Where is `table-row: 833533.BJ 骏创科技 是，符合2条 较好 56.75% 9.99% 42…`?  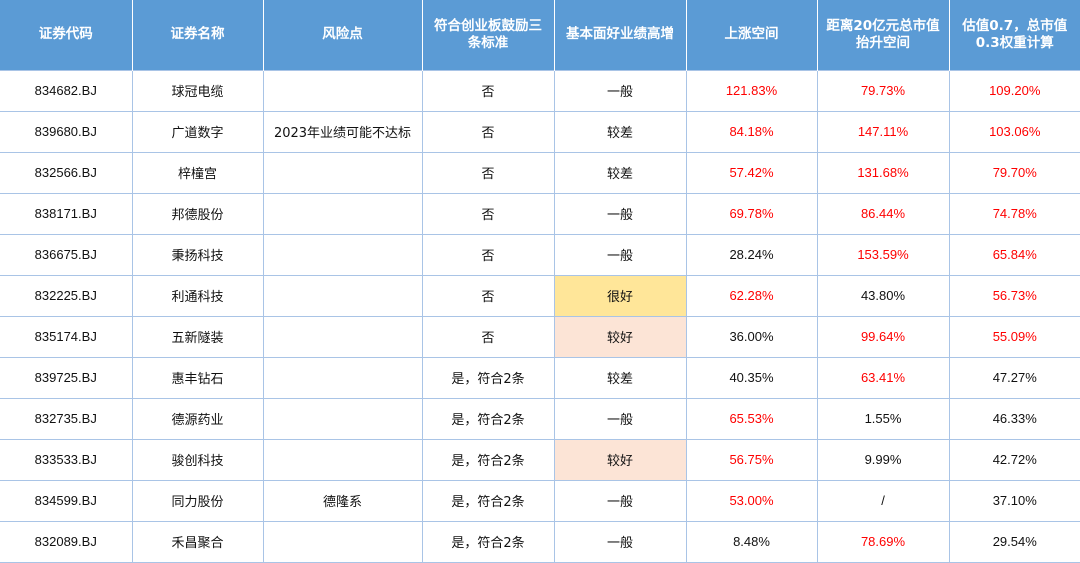
table-row: 833533.BJ 骏创科技 是，符合2条 较好 56.75% 9.99% 42… is located at coordinates (540, 459).